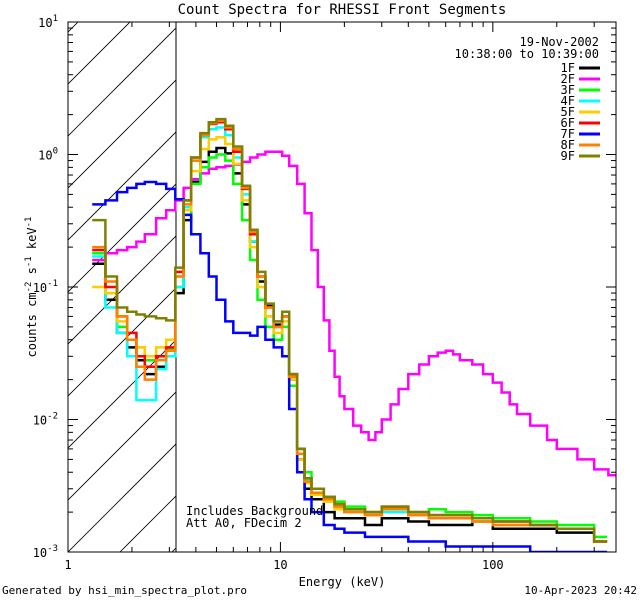  What do you see at coordinates (568, 145) in the screenshot?
I see `legend-label-8F: 8F` at bounding box center [568, 145].